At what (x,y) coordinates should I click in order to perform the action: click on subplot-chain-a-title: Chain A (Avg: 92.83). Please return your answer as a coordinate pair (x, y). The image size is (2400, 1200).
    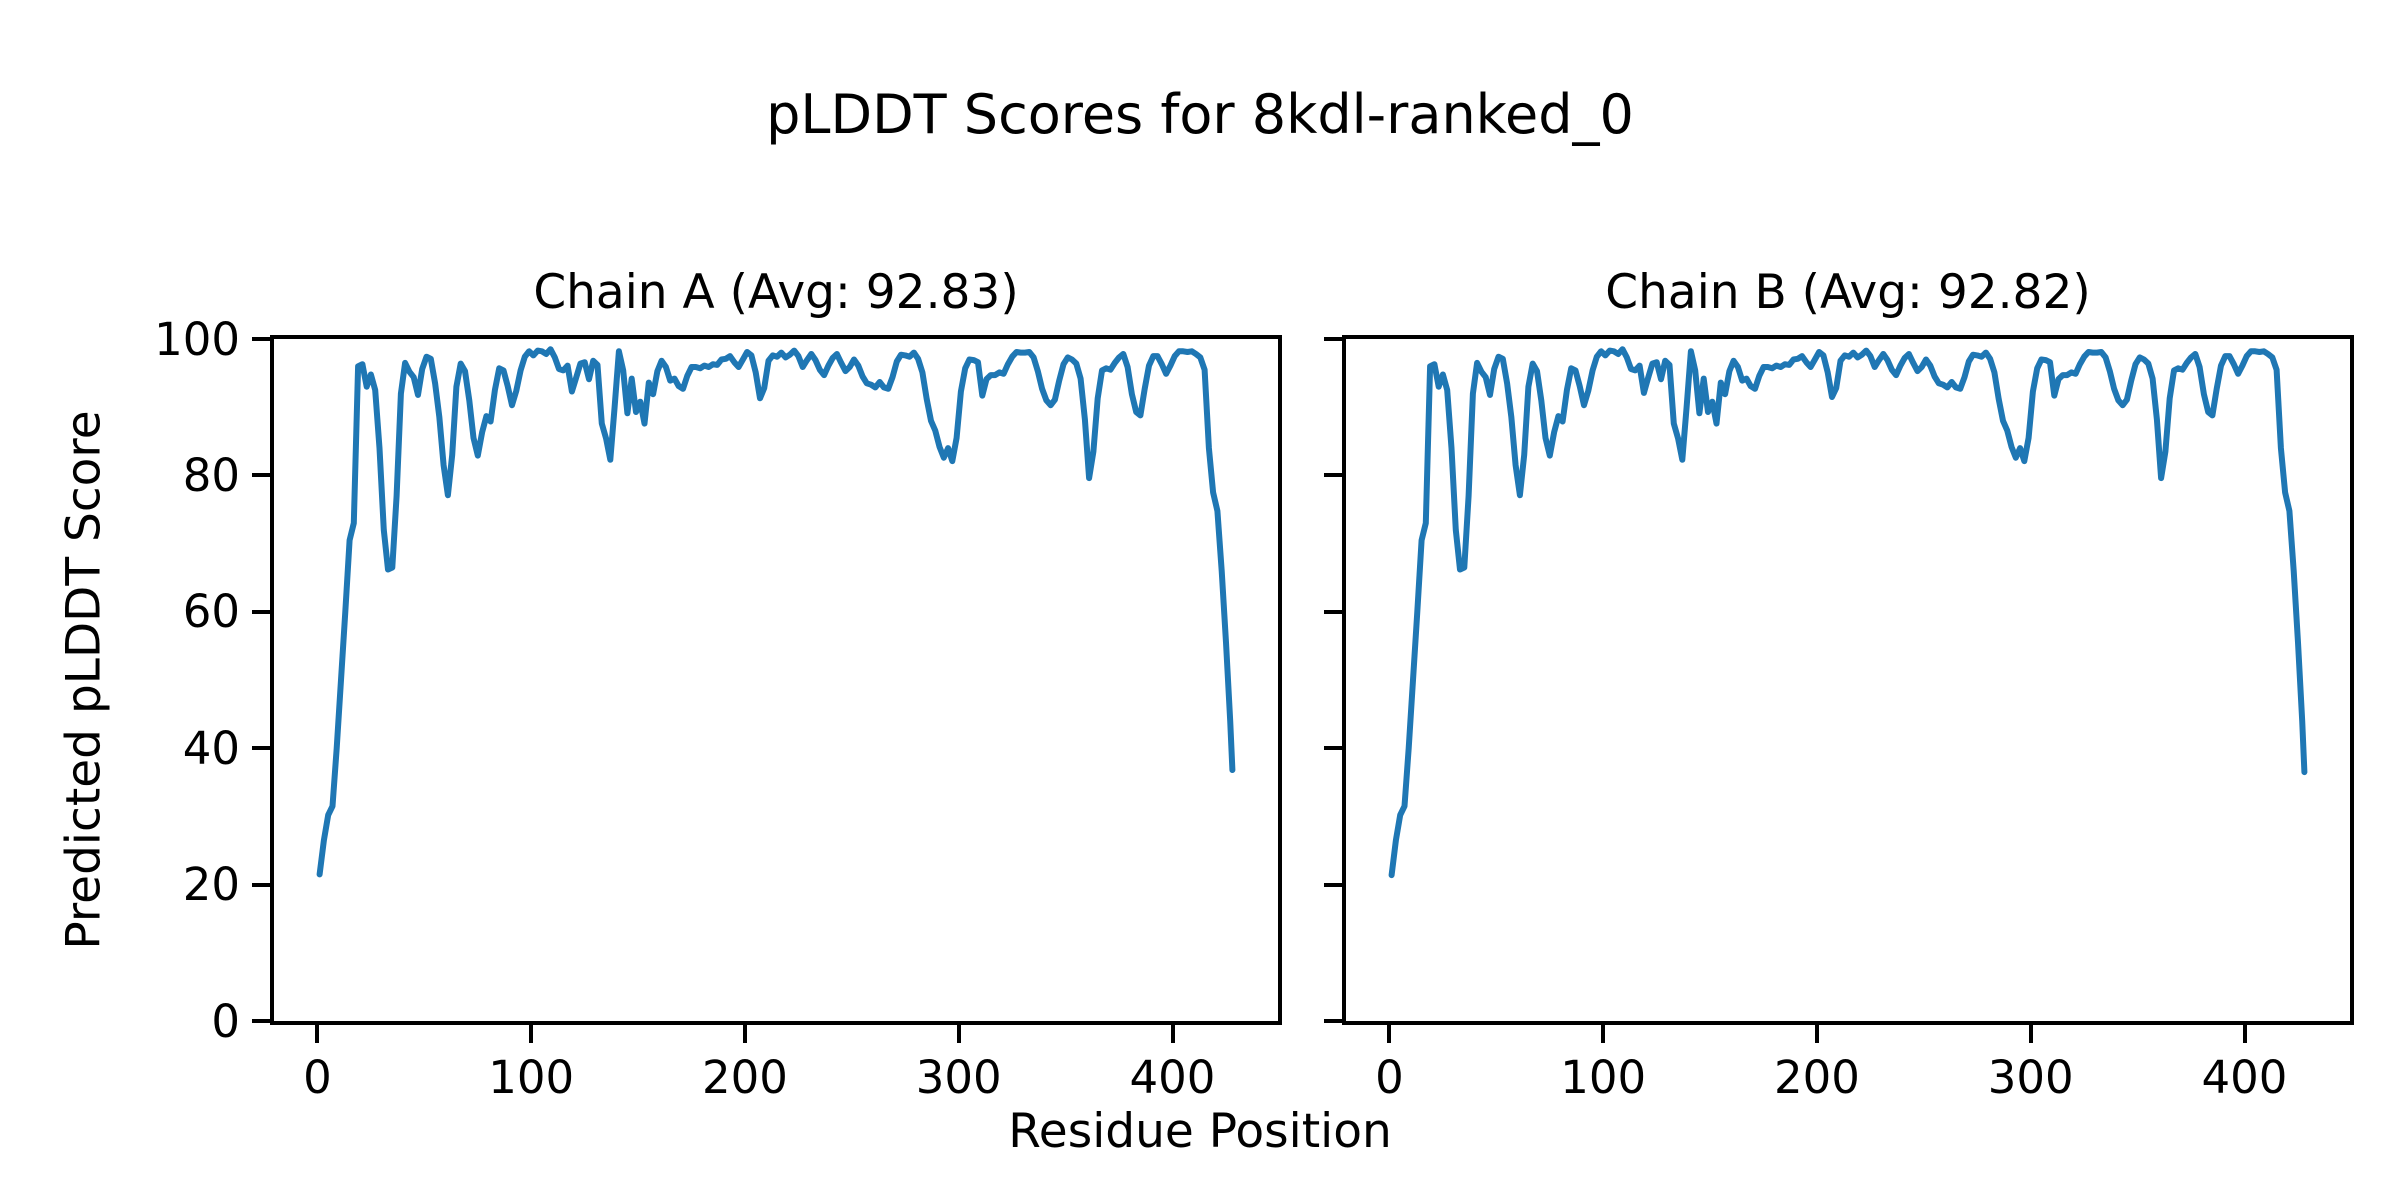
    Looking at the image, I should click on (776, 293).